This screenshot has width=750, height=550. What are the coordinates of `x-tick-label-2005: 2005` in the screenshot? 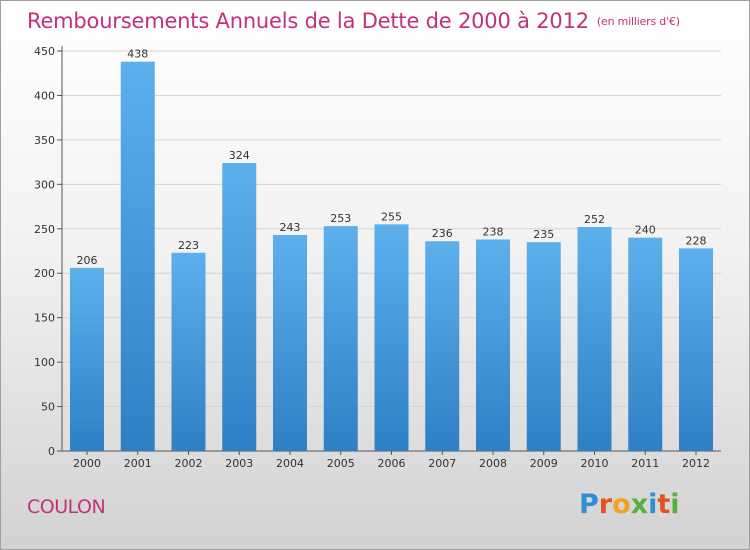 It's located at (341, 463).